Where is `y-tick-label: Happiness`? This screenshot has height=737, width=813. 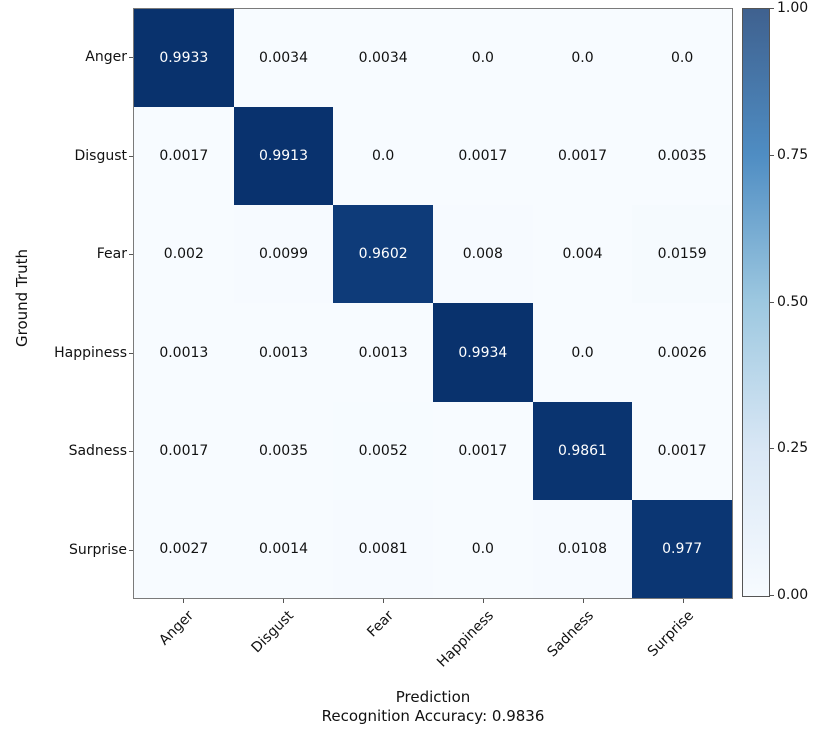 y-tick-label: Happiness is located at coordinates (90, 352).